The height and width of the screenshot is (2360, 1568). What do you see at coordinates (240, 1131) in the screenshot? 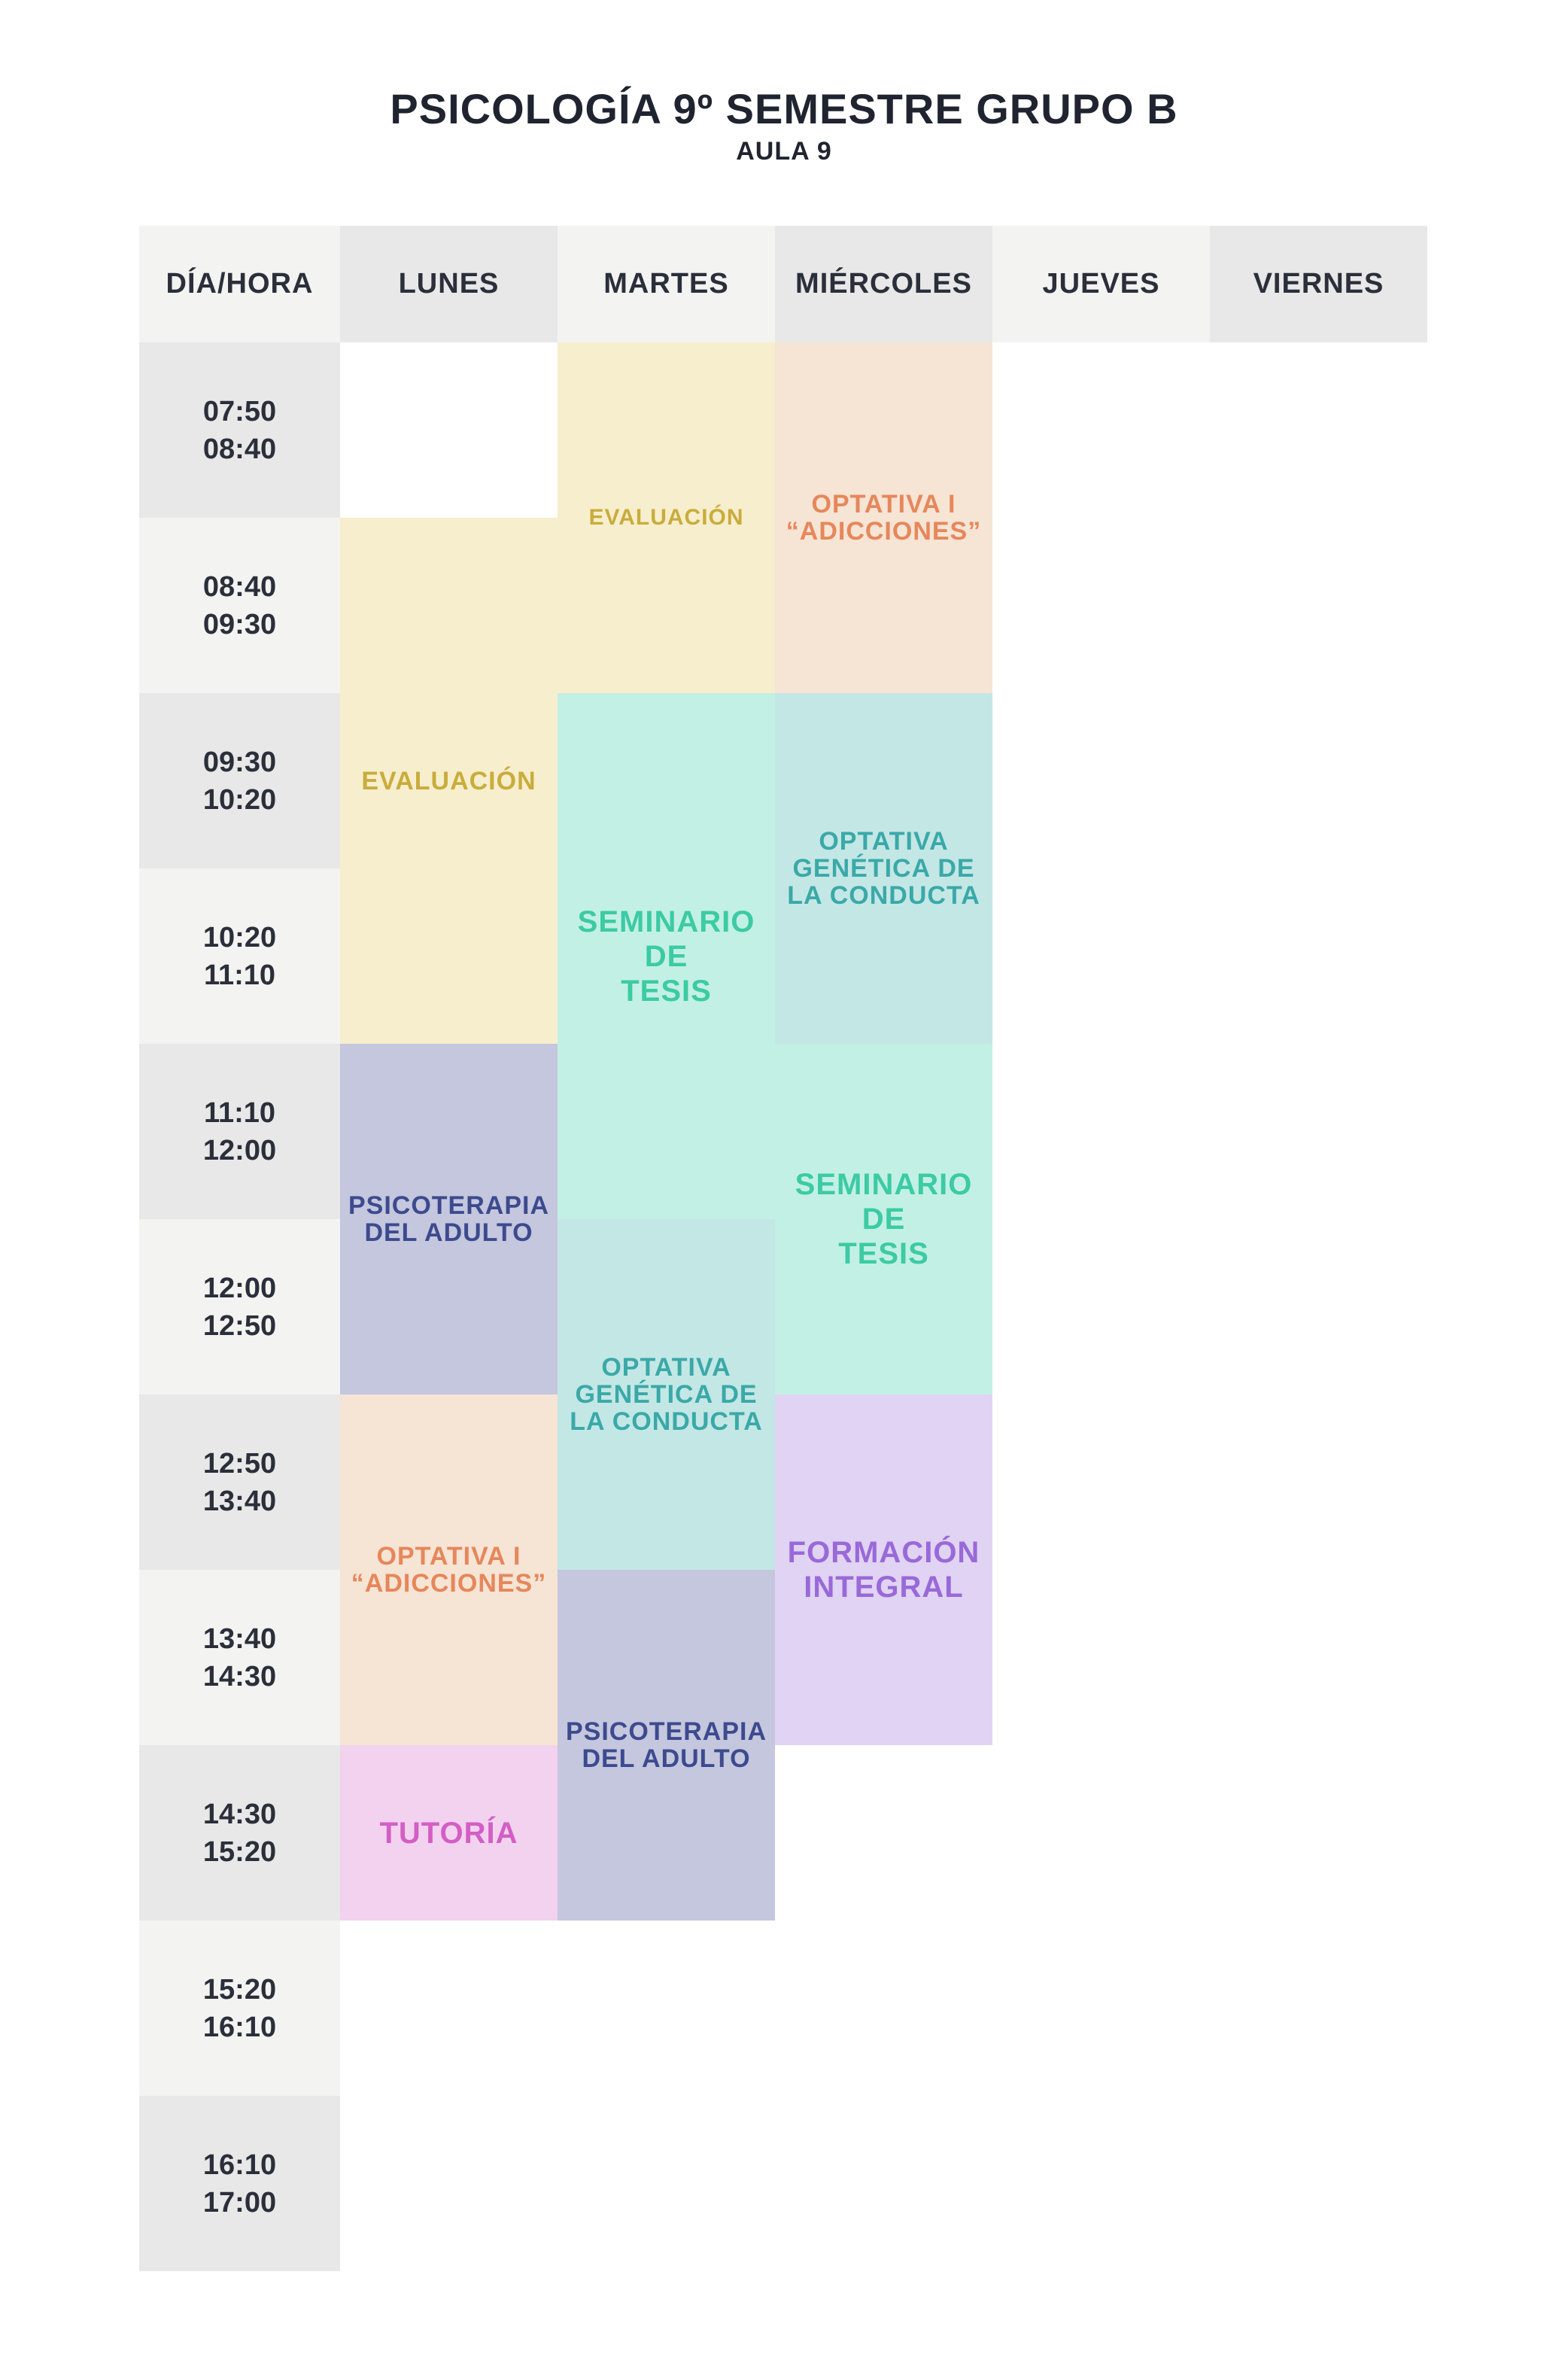
I see `time-slot: 11:10 12:00` at bounding box center [240, 1131].